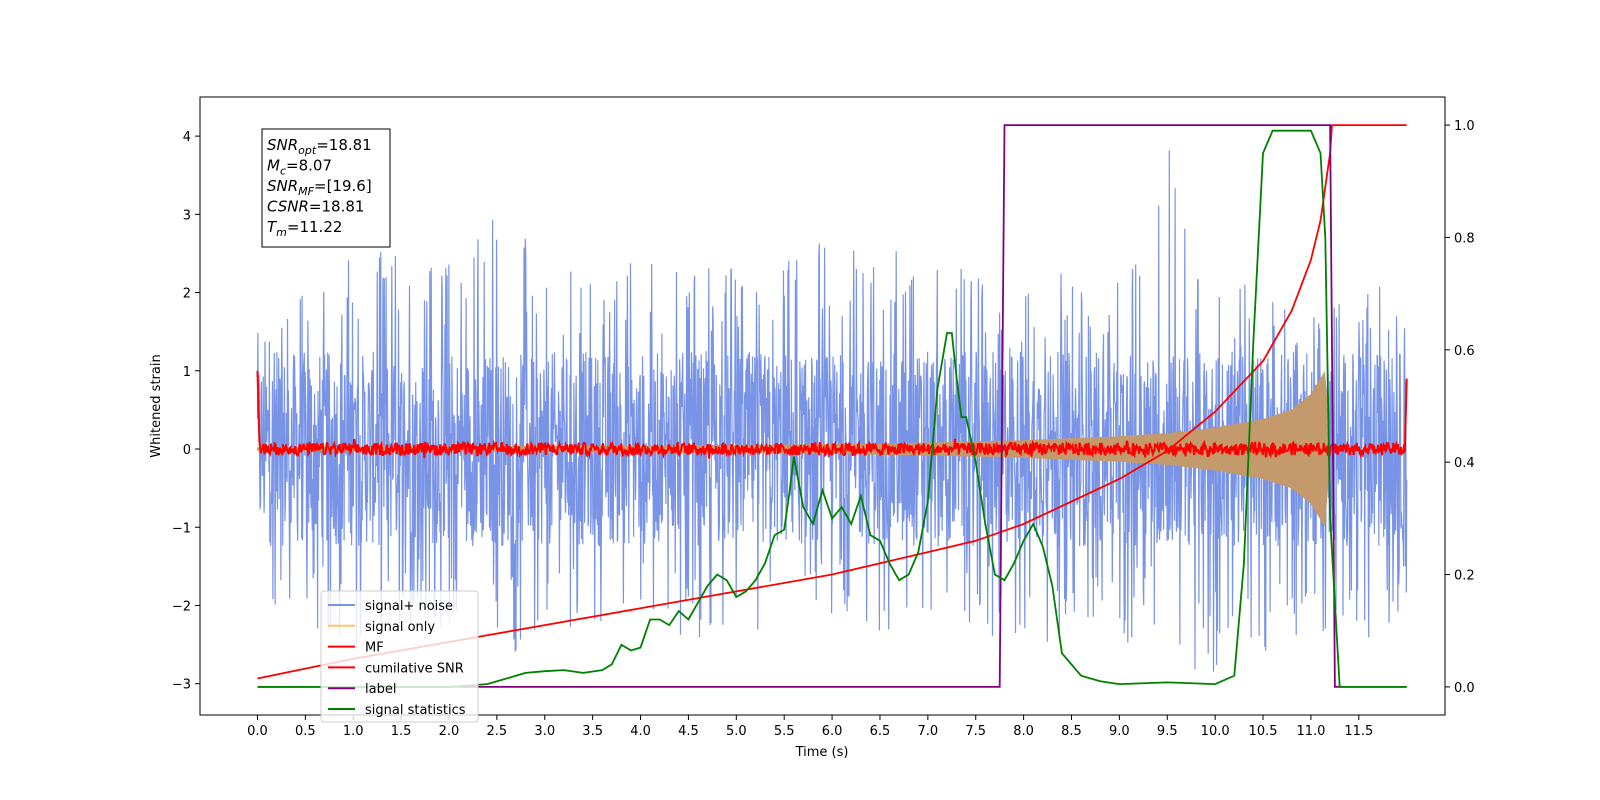 This screenshot has height=800, width=1600. I want to click on x-tick-label: 4.5, so click(688, 731).